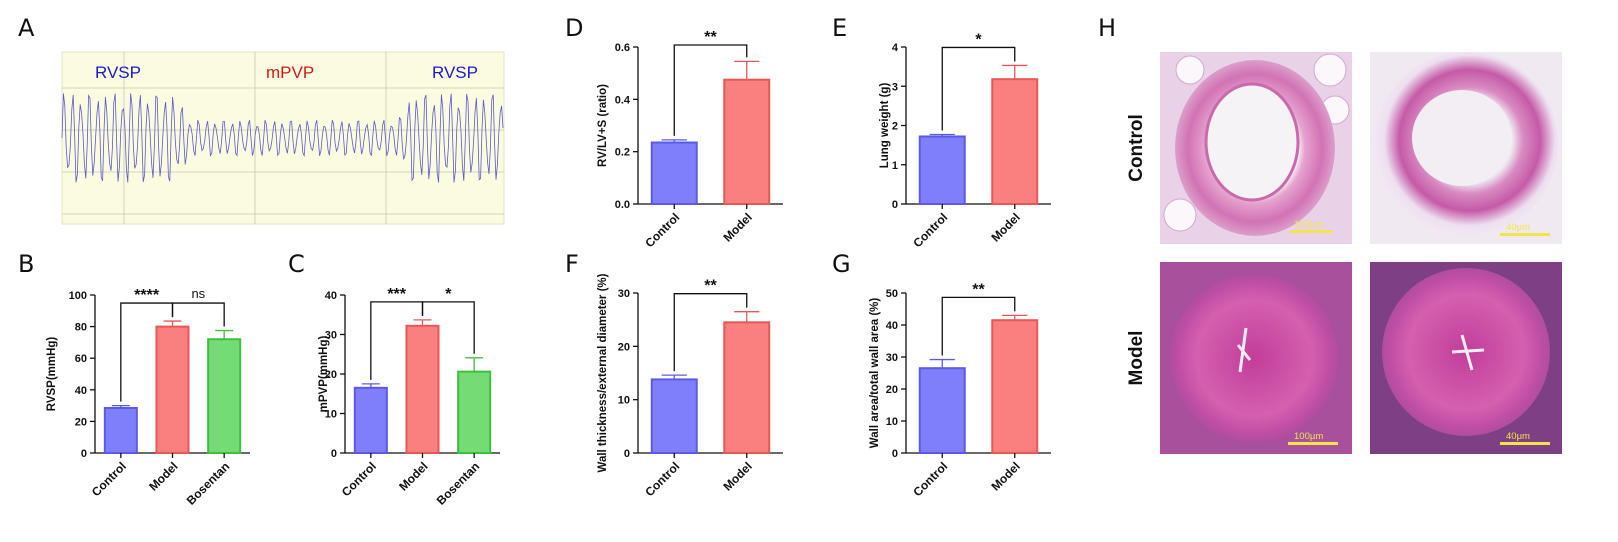 This screenshot has width=1618, height=542. What do you see at coordinates (622, 48) in the screenshot?
I see `y-tick-label: 0.6` at bounding box center [622, 48].